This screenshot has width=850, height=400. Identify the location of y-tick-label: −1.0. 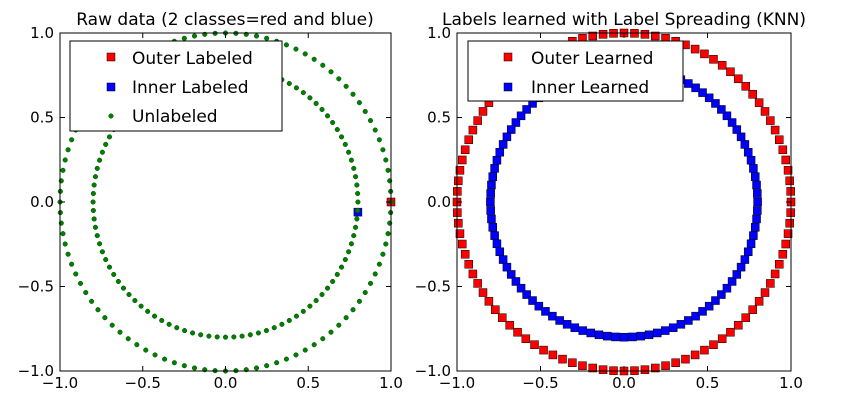
(36, 371).